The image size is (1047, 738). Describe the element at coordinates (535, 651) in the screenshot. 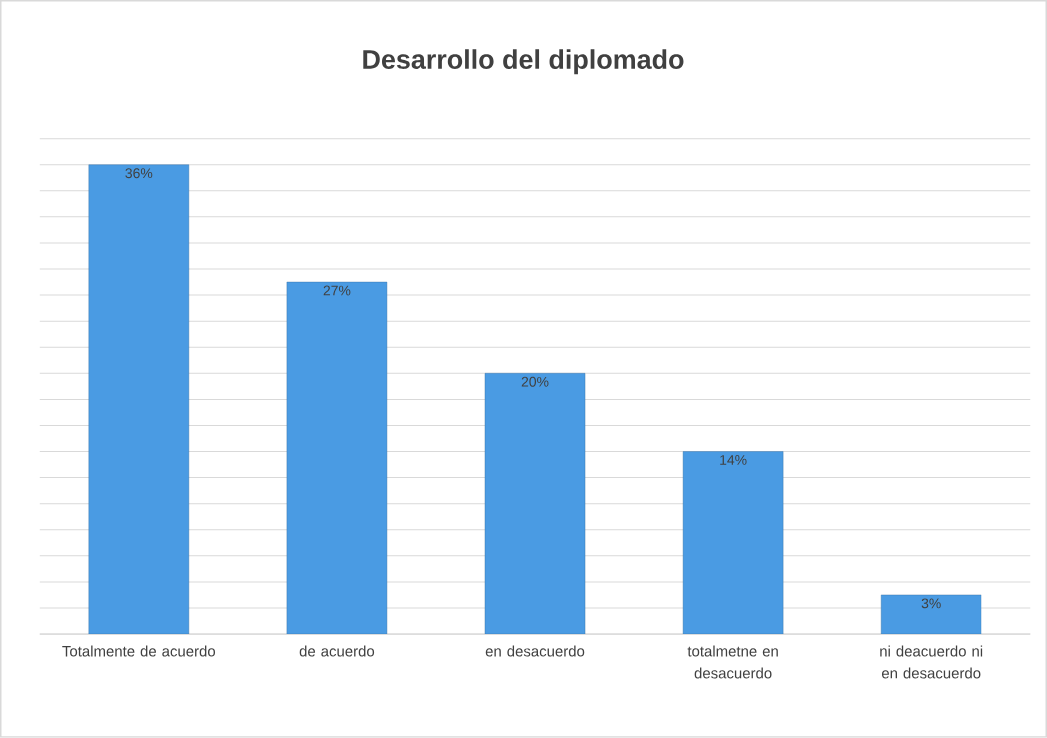

I see `x-tick-label: en desacuerdo` at that location.